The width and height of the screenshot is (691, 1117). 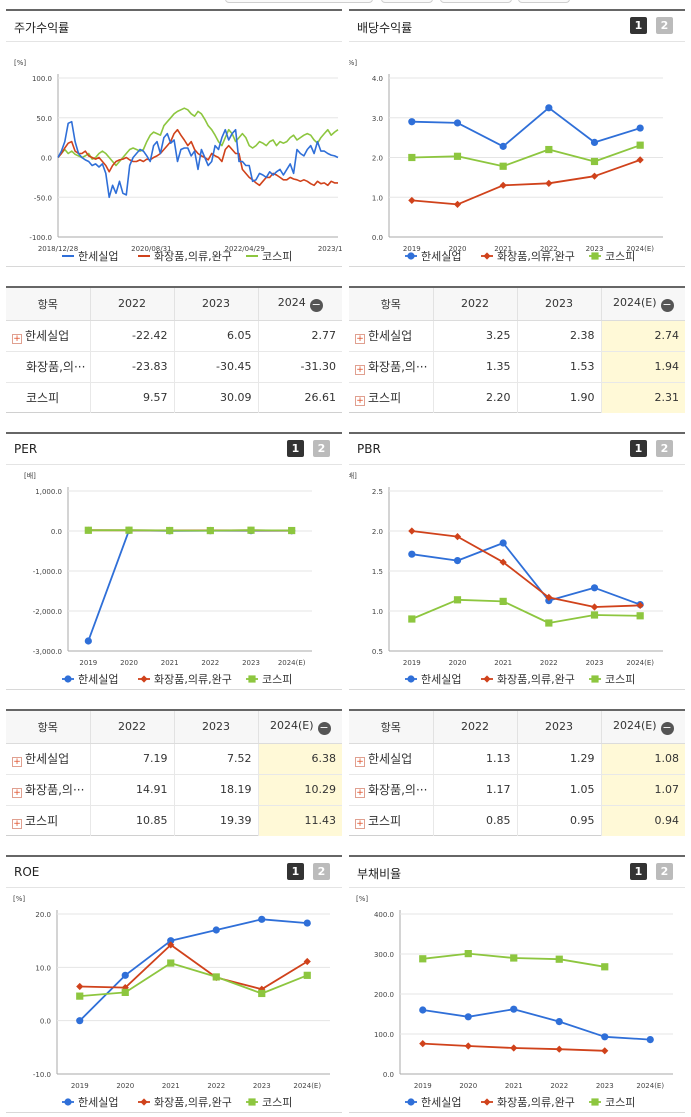 What do you see at coordinates (26, 872) in the screenshot?
I see `panel-title: ROE` at bounding box center [26, 872].